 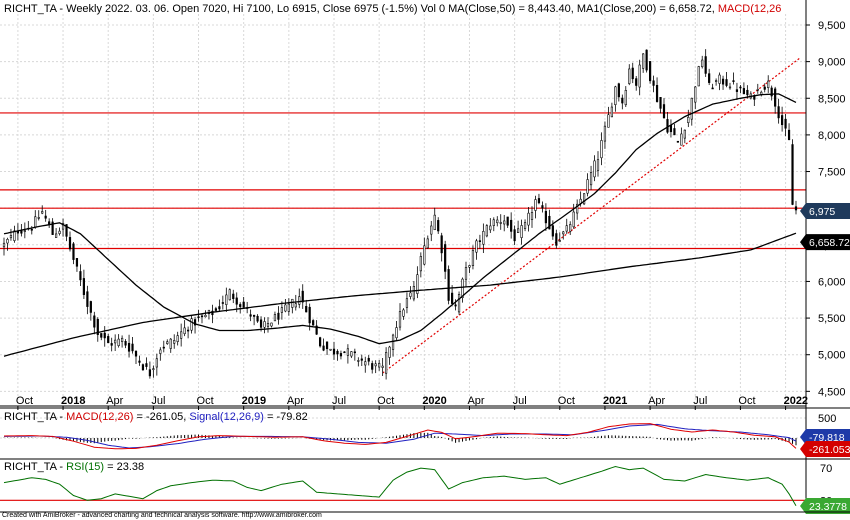 What do you see at coordinates (425, 482) in the screenshot?
I see `rsi-panel: 7030` at bounding box center [425, 482].